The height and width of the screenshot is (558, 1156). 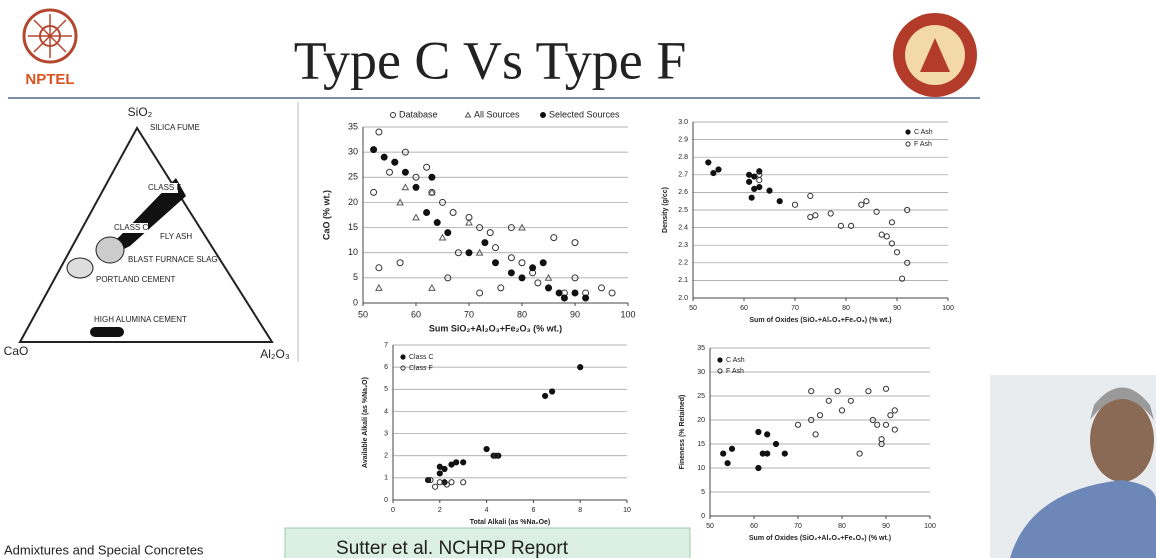 What do you see at coordinates (421, 368) in the screenshot?
I see `legend-label: Class F` at bounding box center [421, 368].